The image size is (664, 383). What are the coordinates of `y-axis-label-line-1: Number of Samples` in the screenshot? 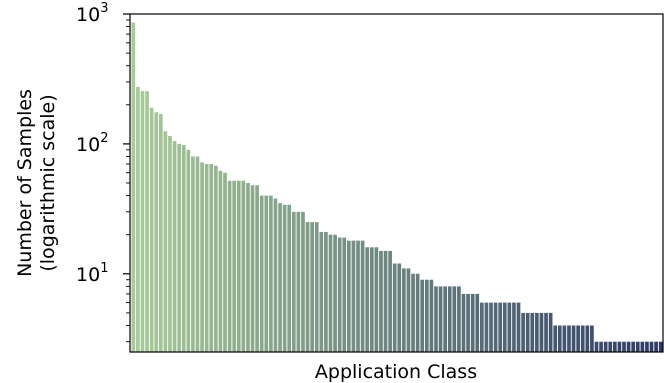 It's located at (25, 183).